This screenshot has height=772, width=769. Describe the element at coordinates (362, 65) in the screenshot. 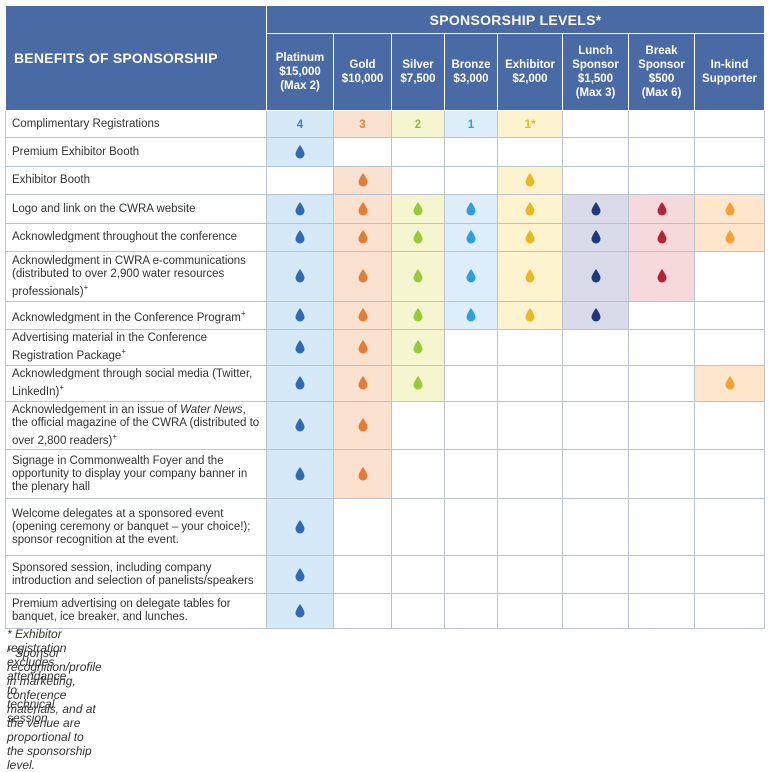

I see `level-header-line: Gold` at that location.